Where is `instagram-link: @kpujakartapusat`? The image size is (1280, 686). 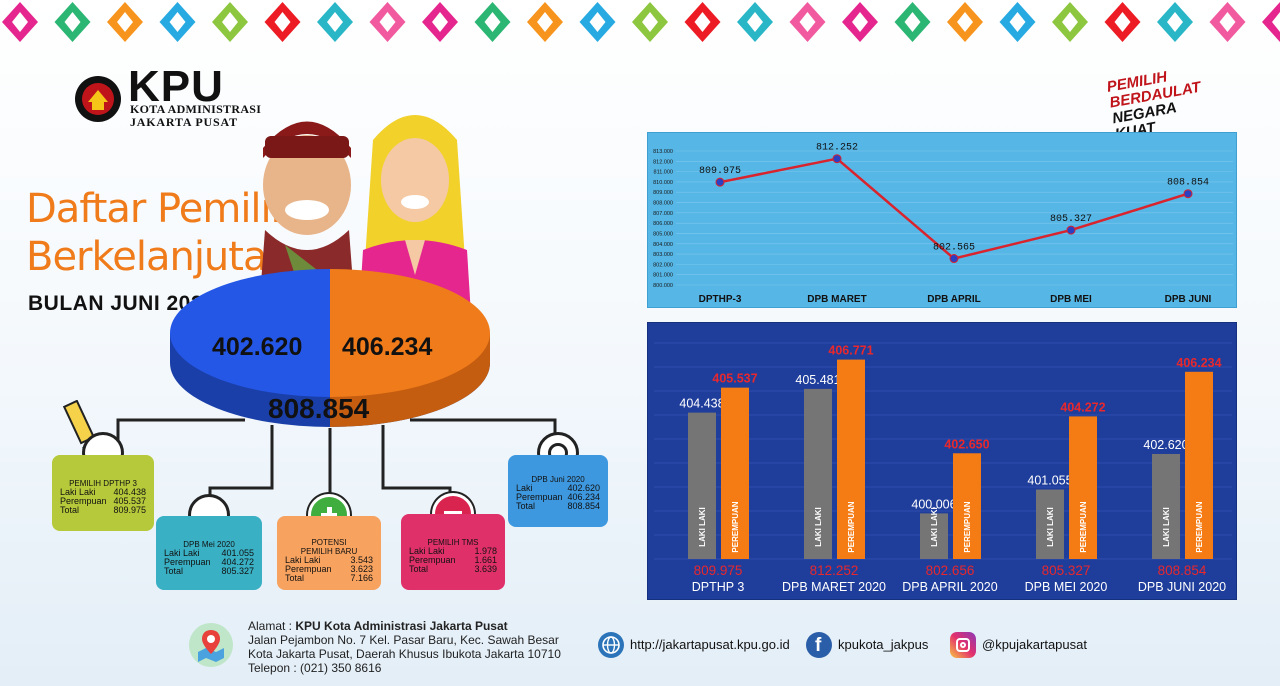
instagram-link: @kpujakartapusat is located at coordinates (1034, 644).